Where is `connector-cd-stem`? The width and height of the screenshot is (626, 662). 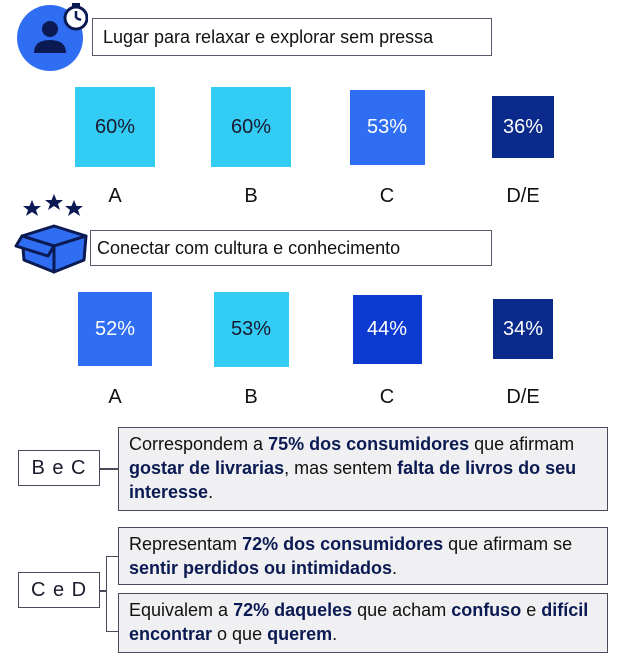 connector-cd-stem is located at coordinates (103, 591).